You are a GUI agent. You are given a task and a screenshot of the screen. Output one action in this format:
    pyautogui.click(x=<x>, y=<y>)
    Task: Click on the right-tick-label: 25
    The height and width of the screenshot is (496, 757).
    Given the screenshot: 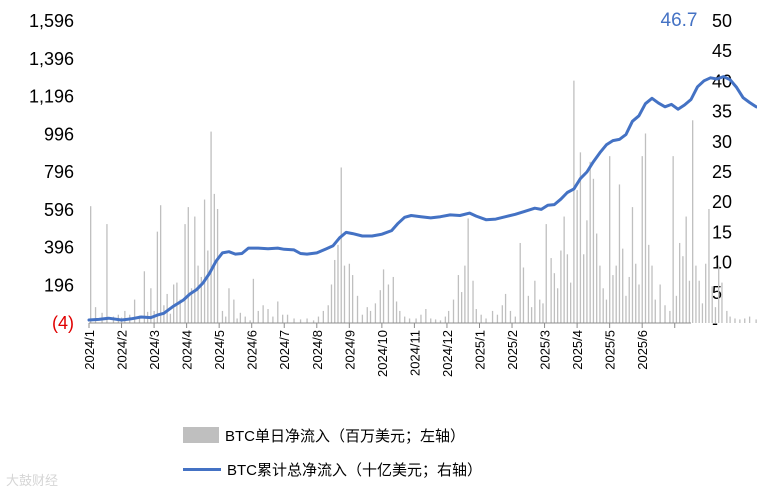 What is the action you would take?
    pyautogui.click(x=722, y=172)
    